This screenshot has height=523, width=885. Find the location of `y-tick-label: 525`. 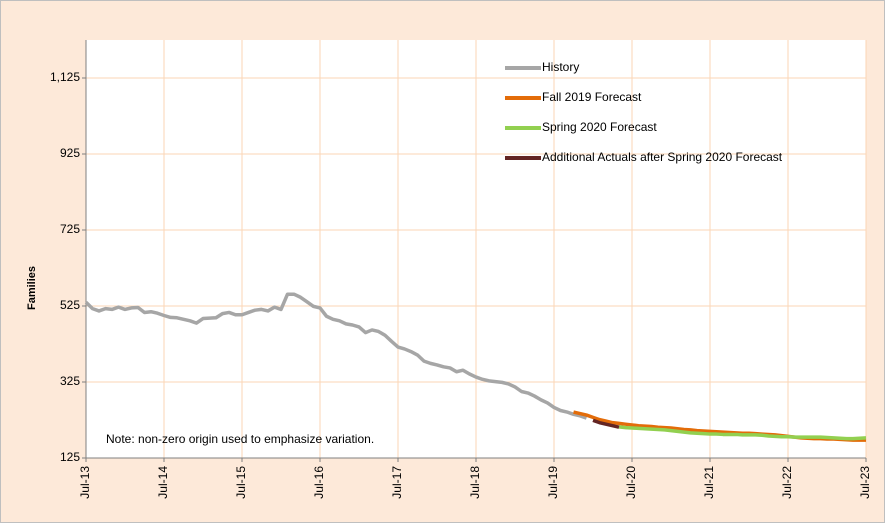

y-tick-label: 525 is located at coordinates (70, 305).